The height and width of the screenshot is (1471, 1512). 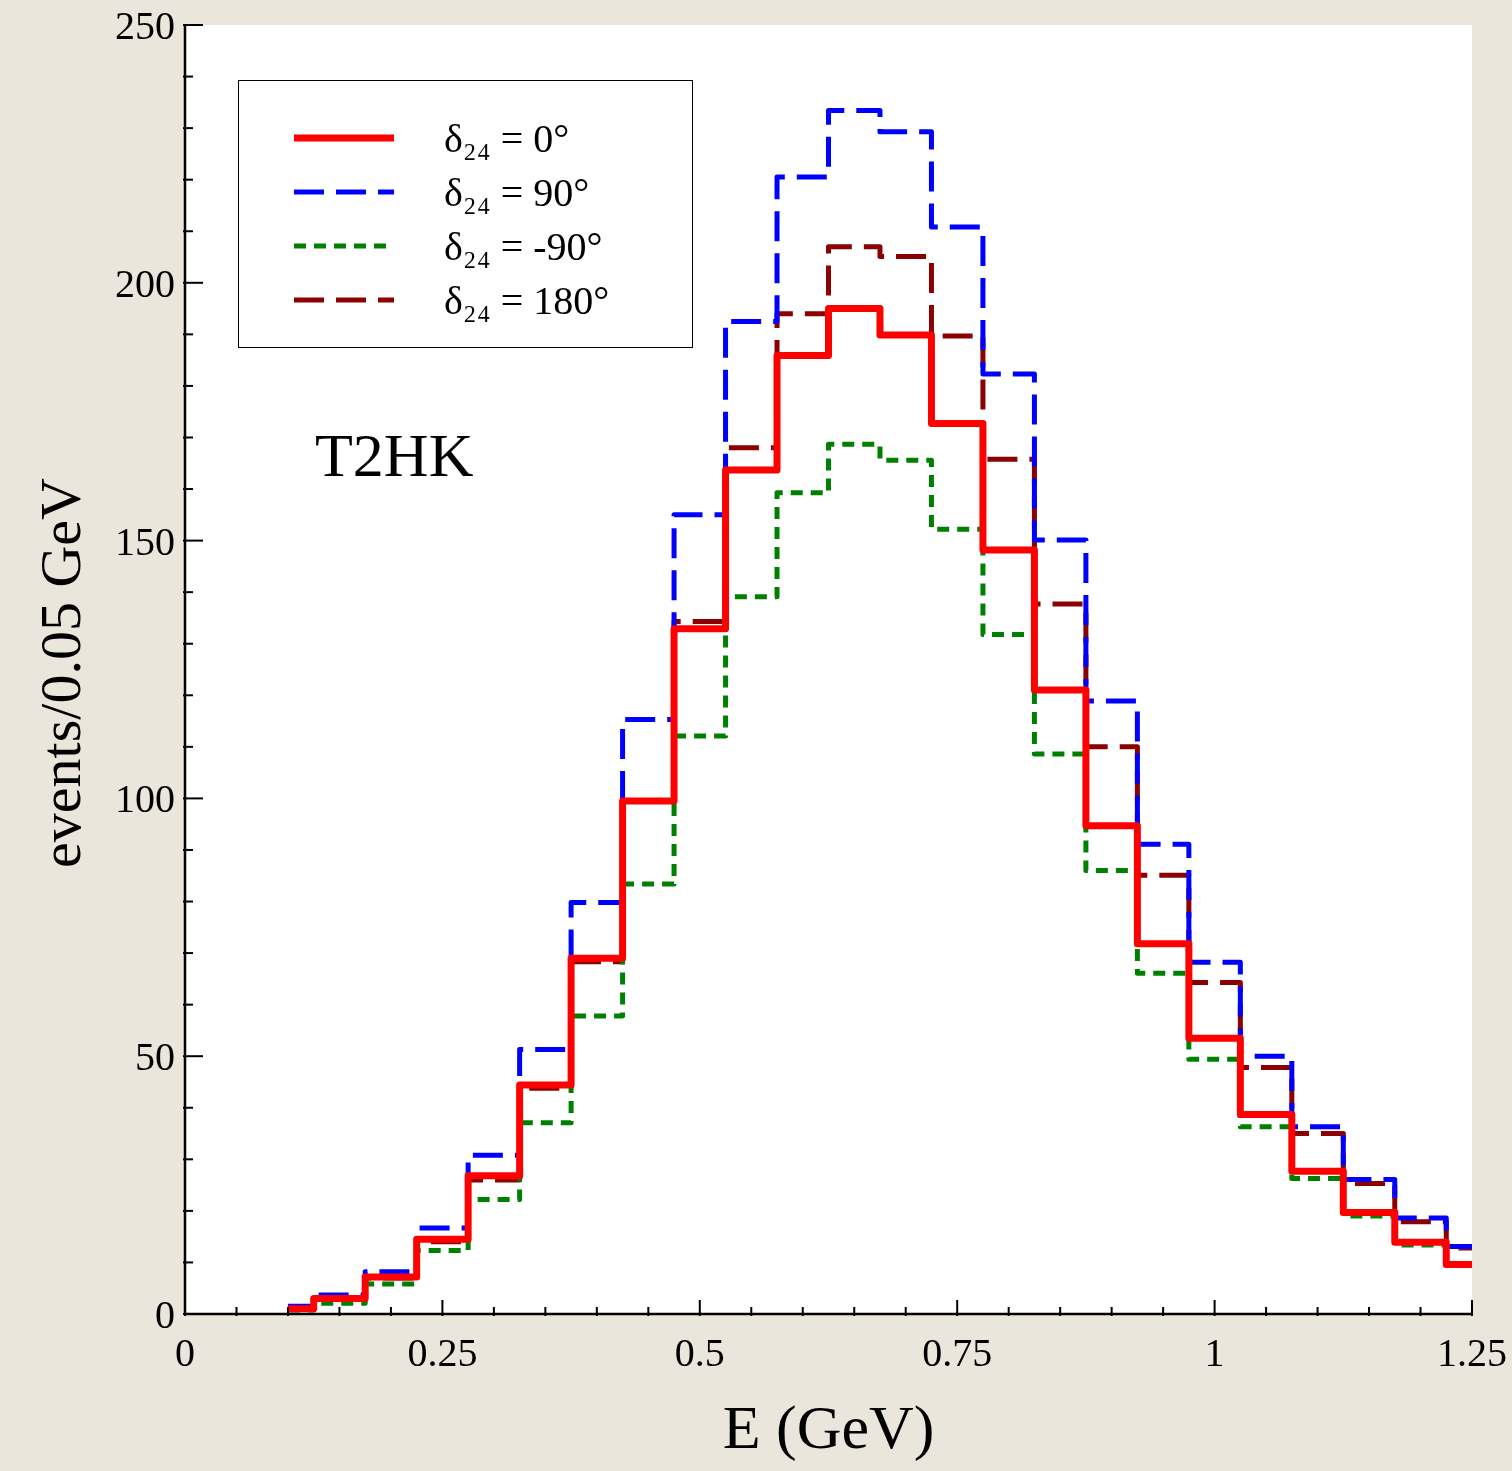 I want to click on x-tick-label: 1, so click(x=1214, y=1352).